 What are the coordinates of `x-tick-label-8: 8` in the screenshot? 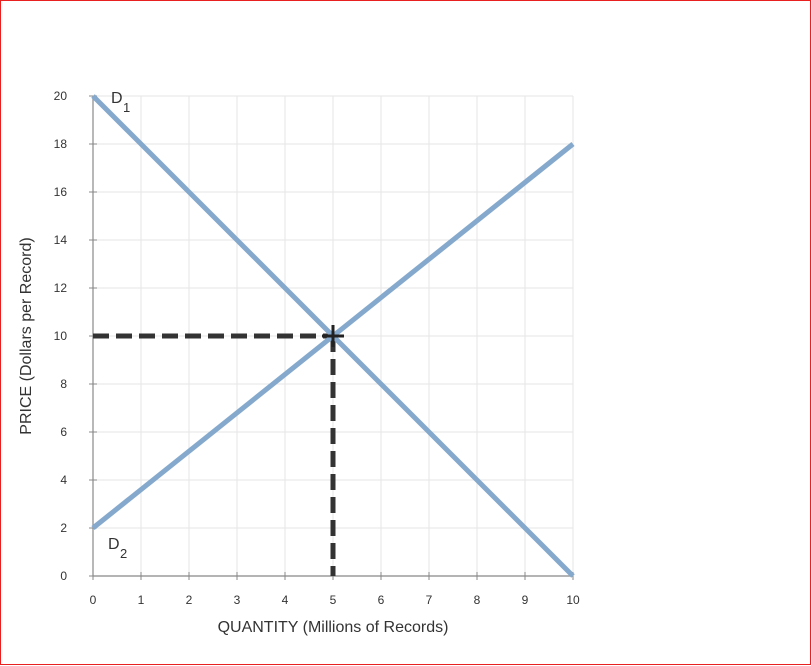 It's located at (477, 600).